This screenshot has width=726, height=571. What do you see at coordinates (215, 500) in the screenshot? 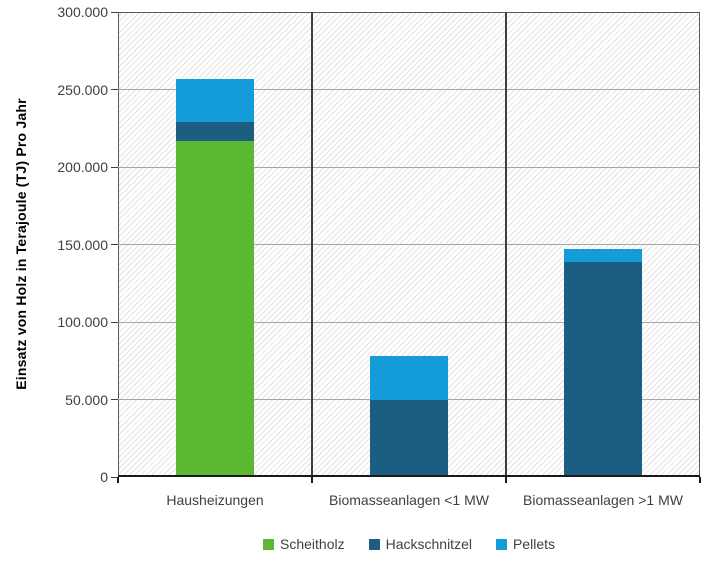
I see `category-label: Hausheizungen` at bounding box center [215, 500].